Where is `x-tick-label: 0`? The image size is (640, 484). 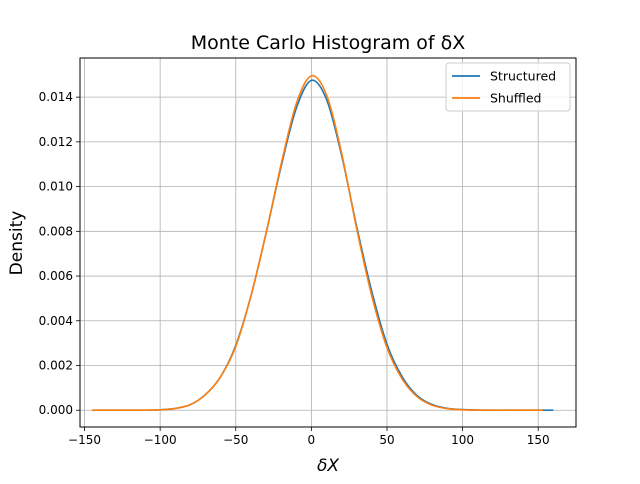
x-tick-label: 0 is located at coordinates (312, 440).